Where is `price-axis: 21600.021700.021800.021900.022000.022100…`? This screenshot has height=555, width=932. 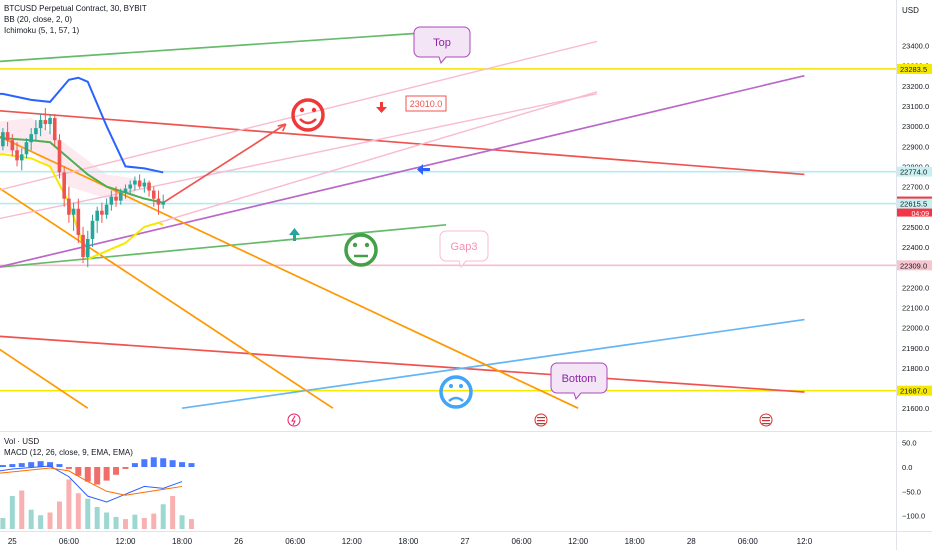
price-axis: 21600.021700.021800.021900.022000.022100… is located at coordinates (915, 228).